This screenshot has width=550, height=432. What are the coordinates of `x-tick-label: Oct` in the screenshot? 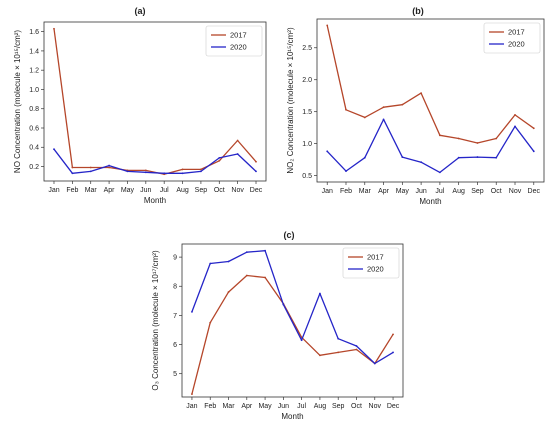 It's located at (219, 190).